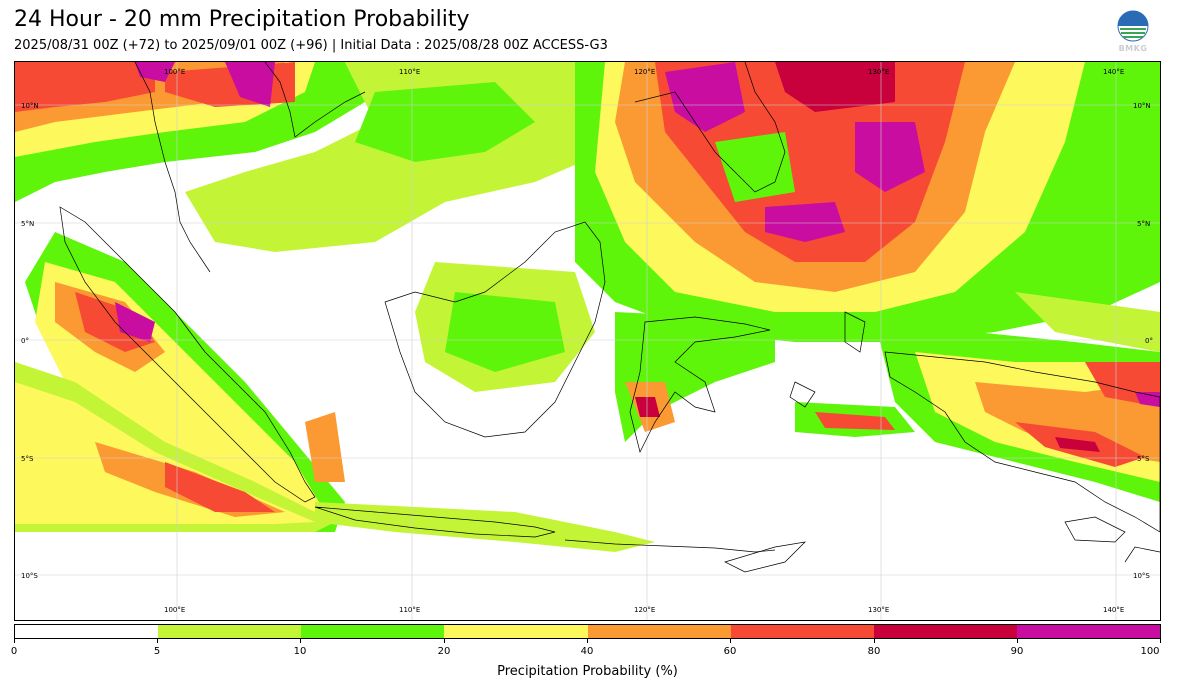 The width and height of the screenshot is (1180, 690). What do you see at coordinates (878, 72) in the screenshot?
I see `lon-label-top-130: 130°E` at bounding box center [878, 72].